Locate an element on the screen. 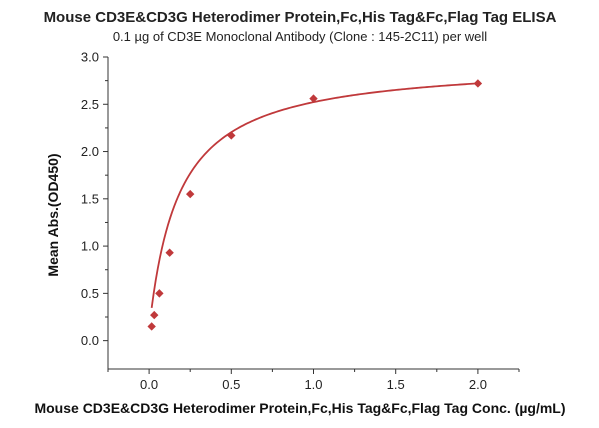  x-tick-label: 2.0 is located at coordinates (478, 384).